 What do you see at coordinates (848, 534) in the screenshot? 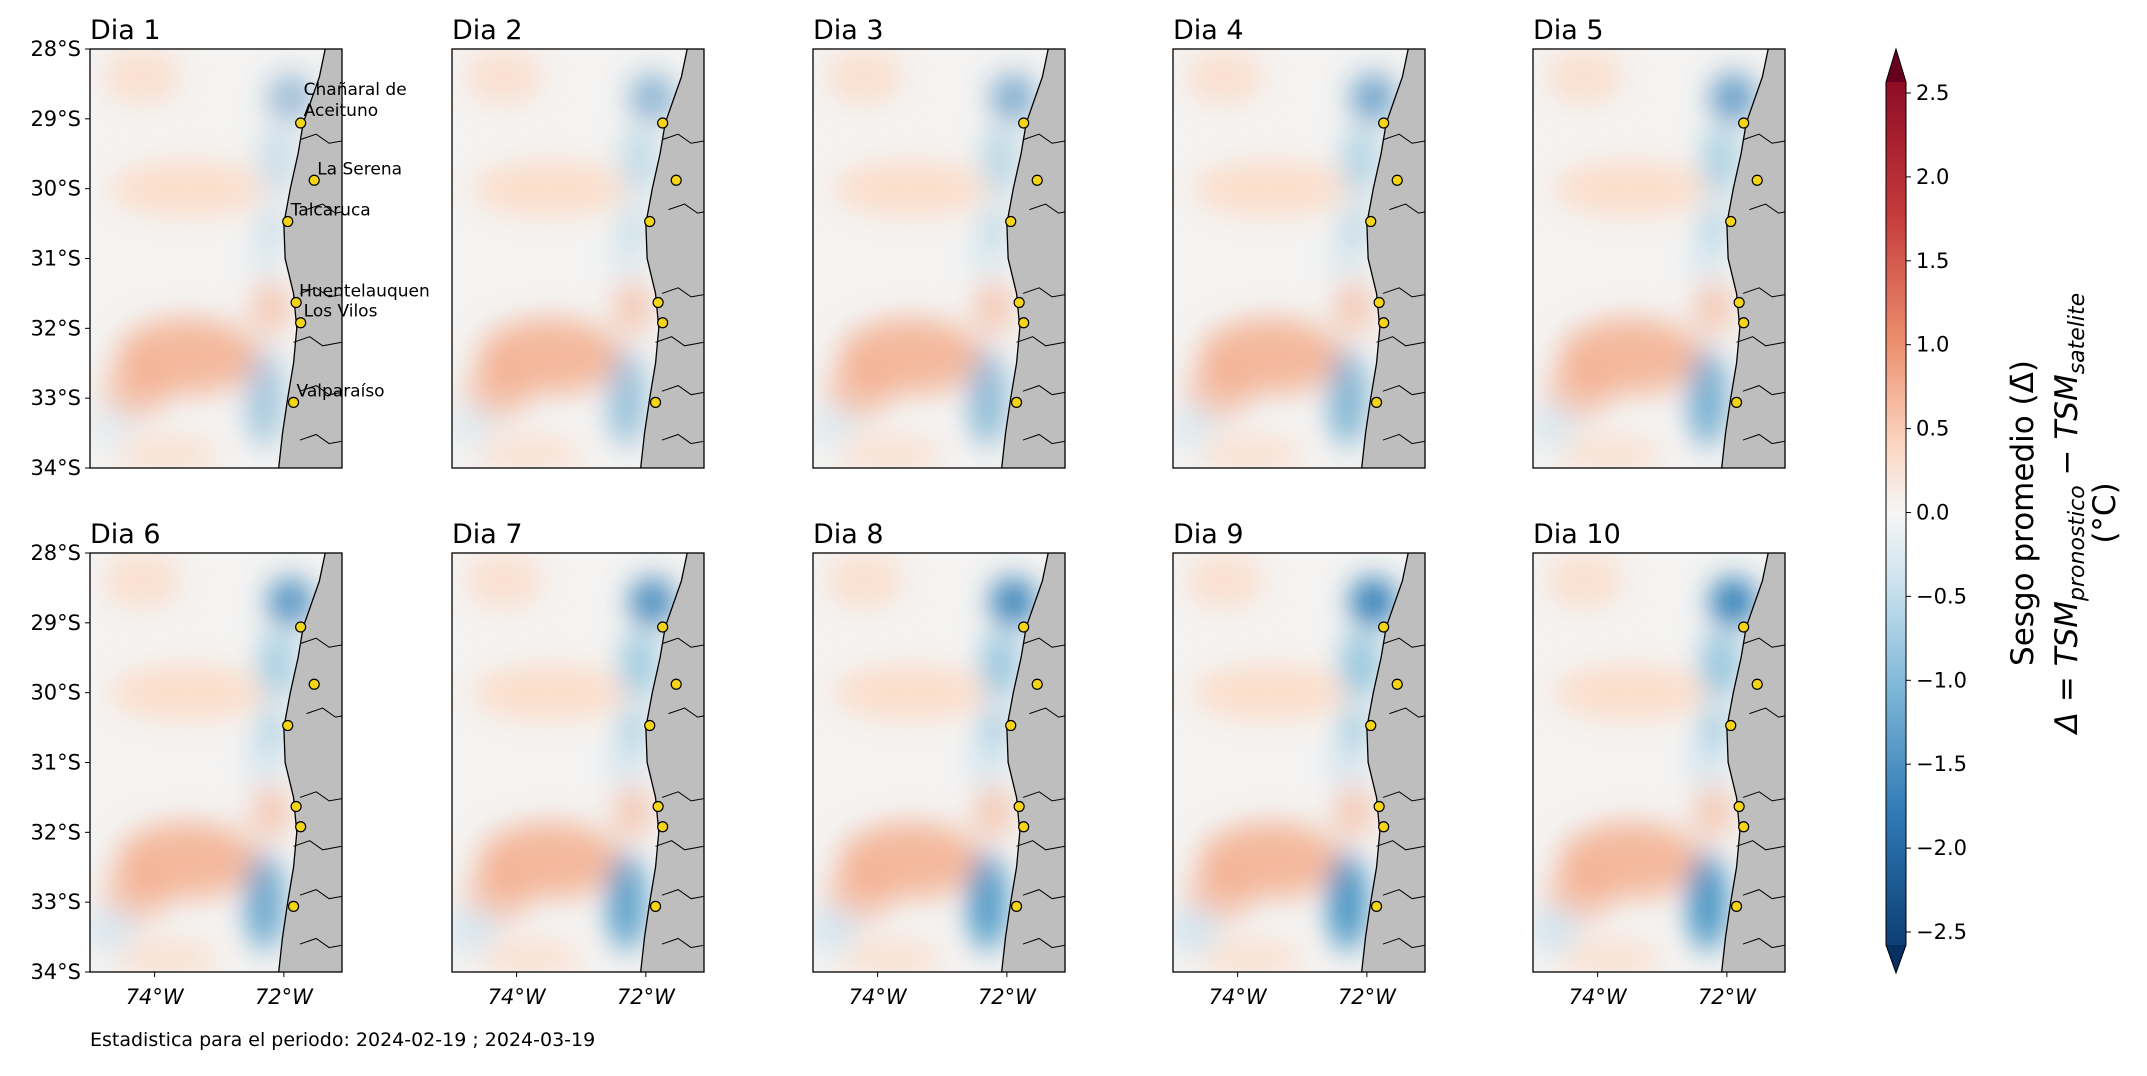
I see `panel-title: Dia 8` at bounding box center [848, 534].